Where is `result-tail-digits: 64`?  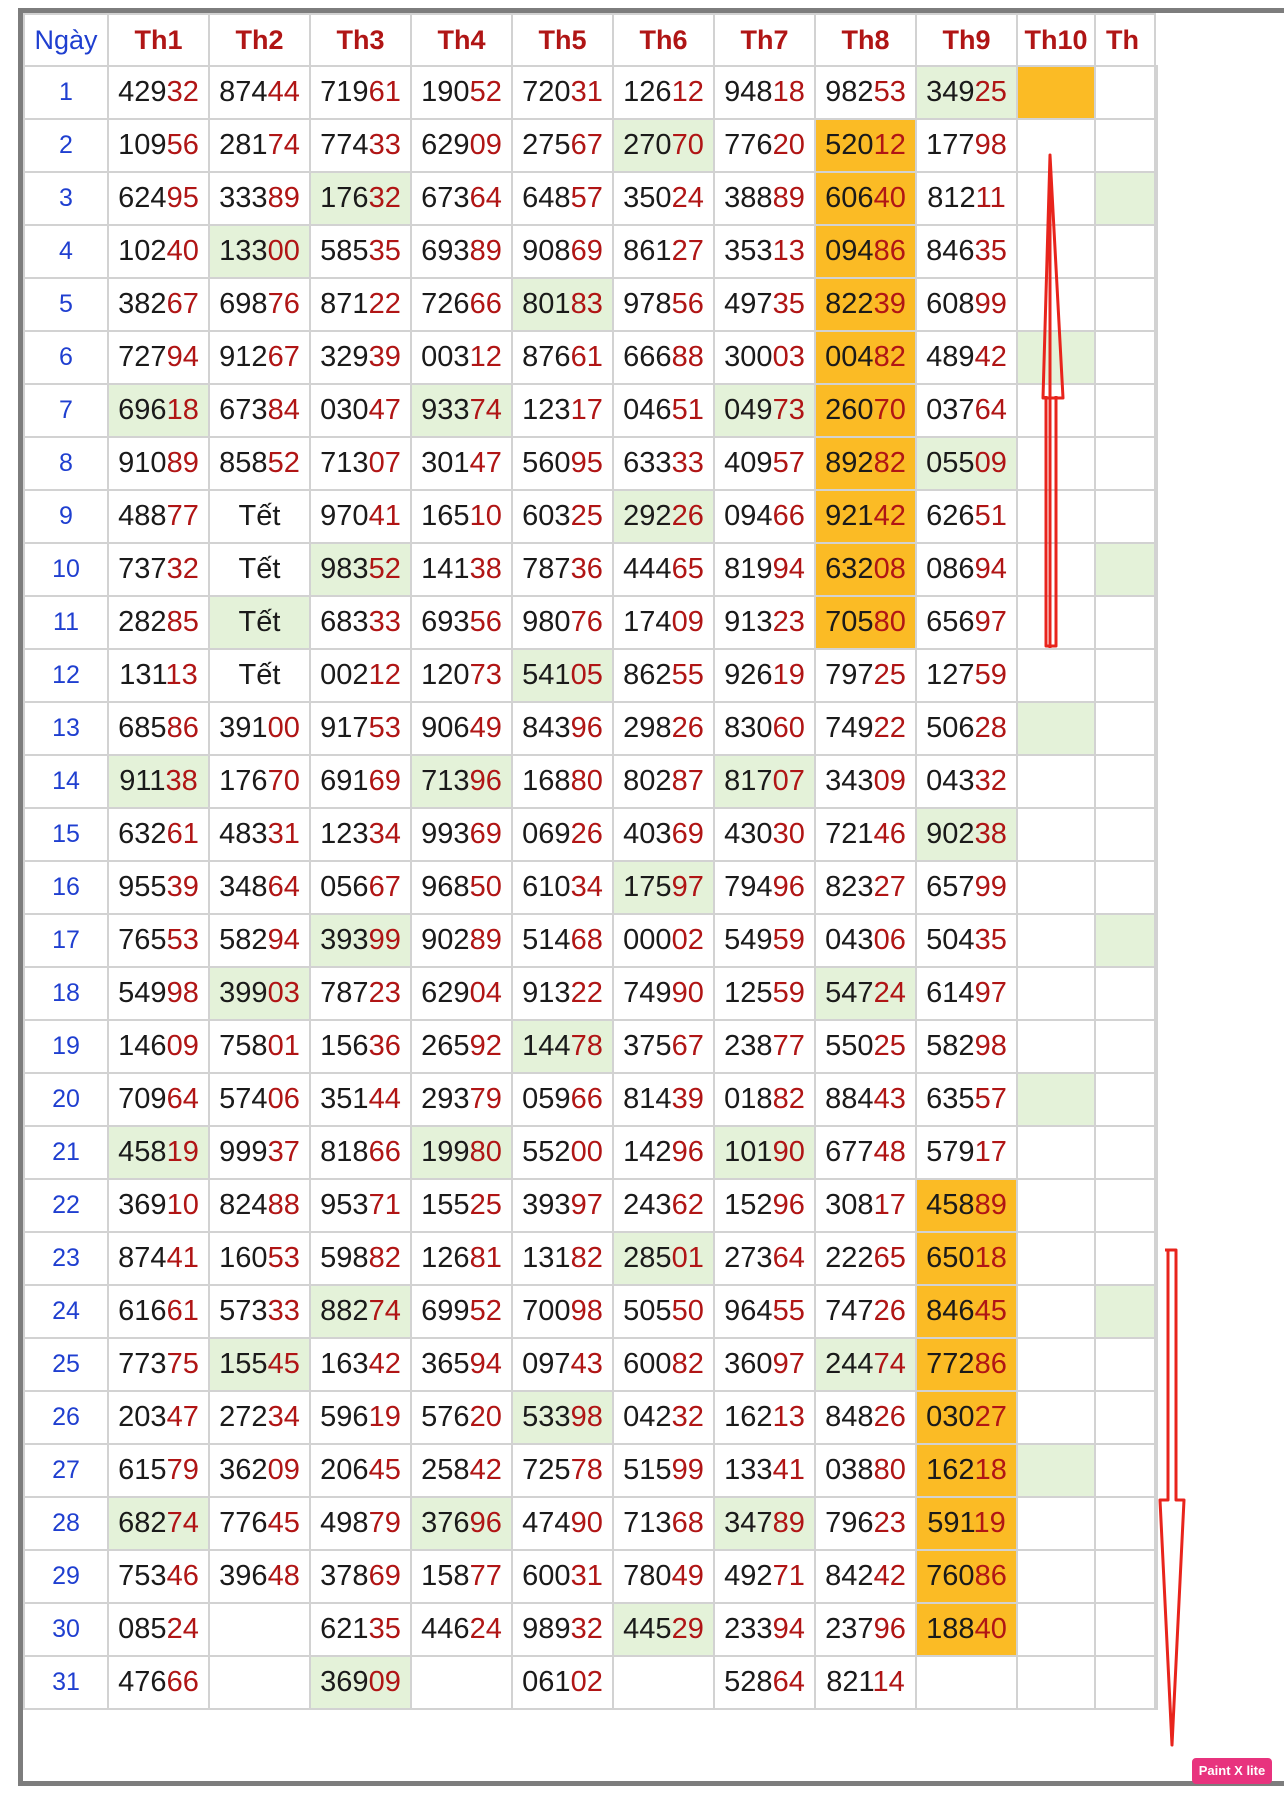 result-tail-digits: 64 is located at coordinates (283, 887).